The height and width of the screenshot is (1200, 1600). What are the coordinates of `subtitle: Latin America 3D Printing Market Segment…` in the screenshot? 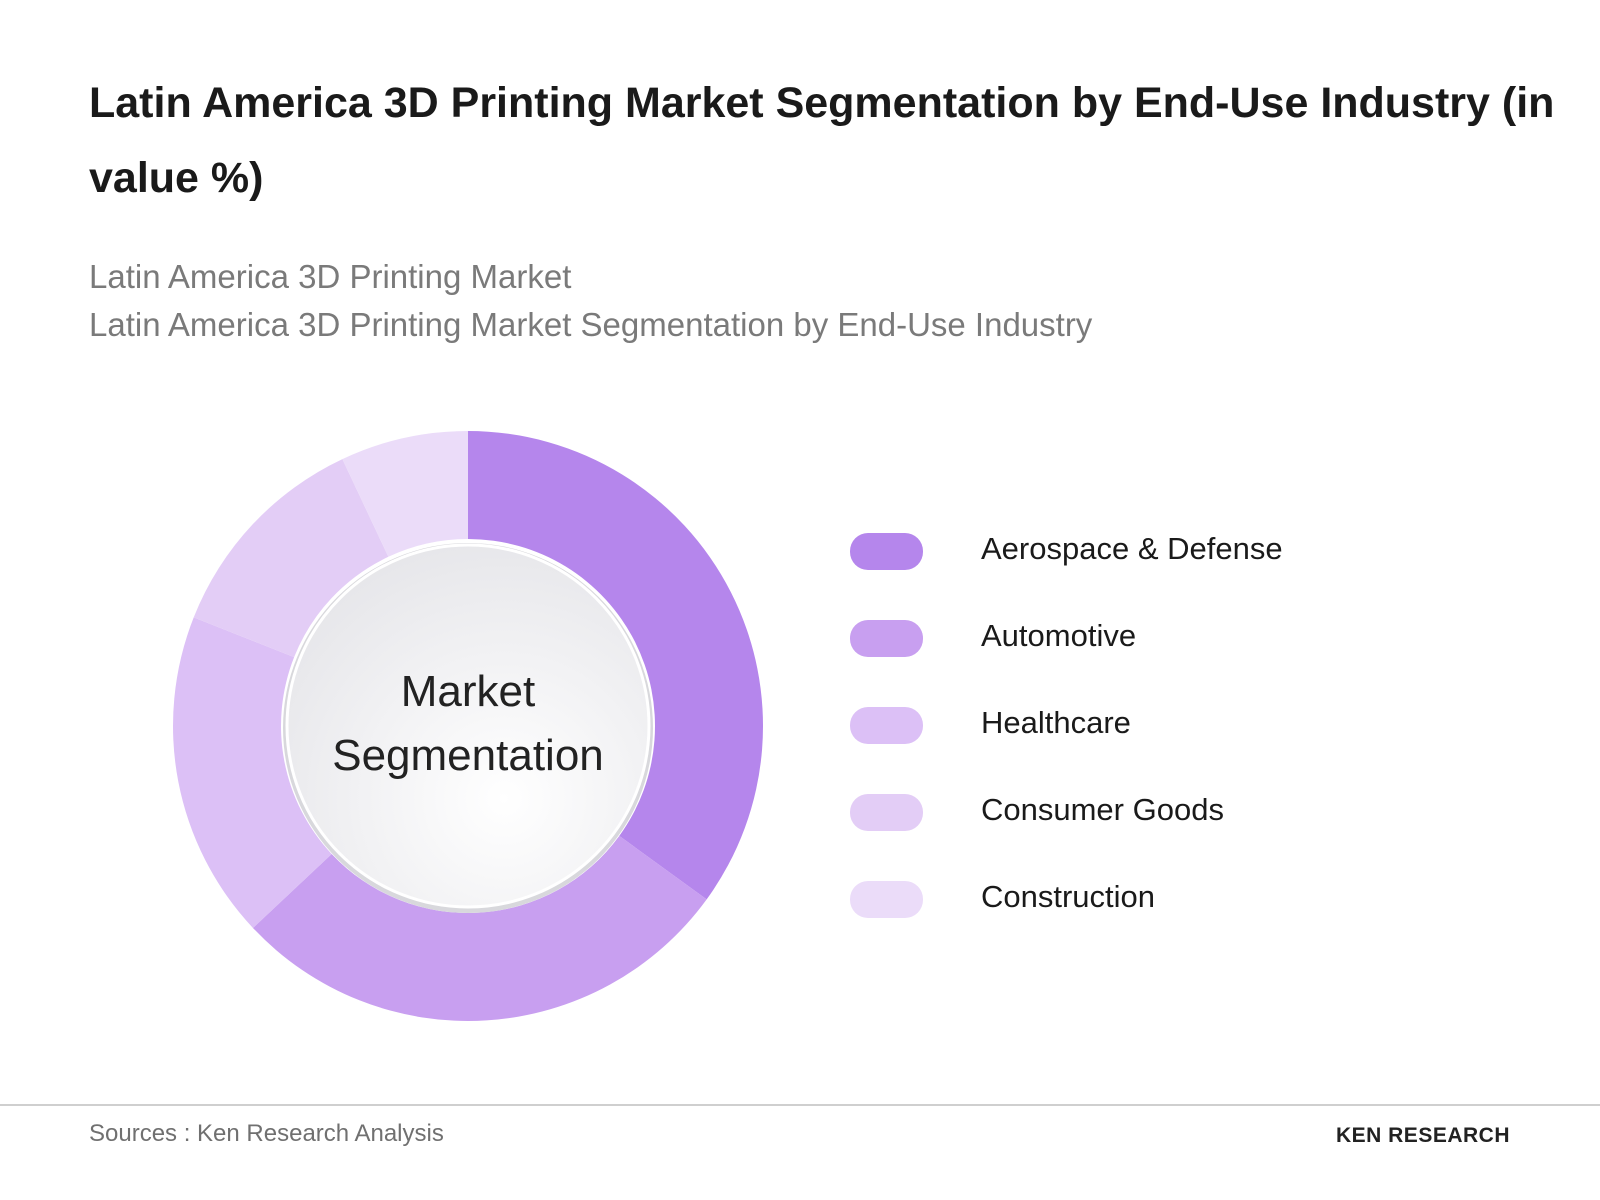 It's located at (591, 324).